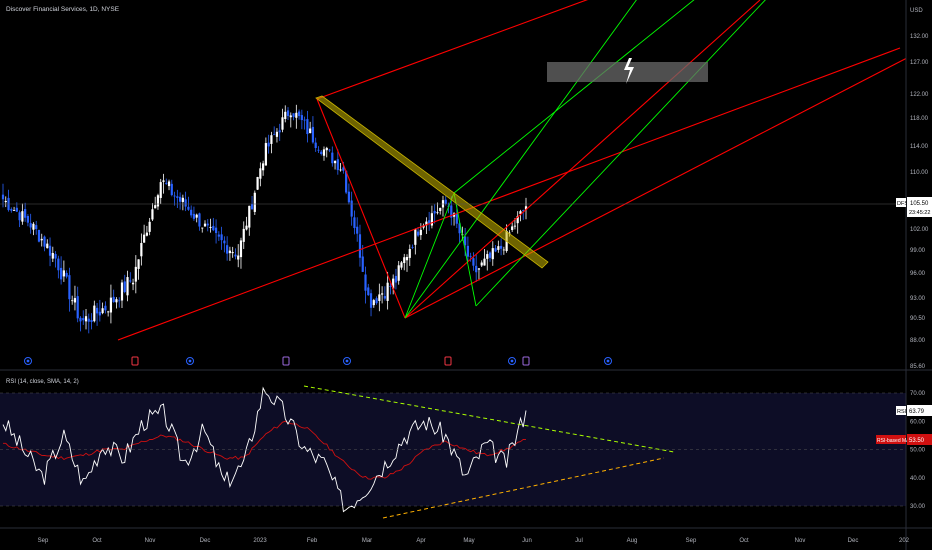 This screenshot has height=550, width=932. What do you see at coordinates (919, 173) in the screenshot?
I see `price-tick-label: 110.00` at bounding box center [919, 173].